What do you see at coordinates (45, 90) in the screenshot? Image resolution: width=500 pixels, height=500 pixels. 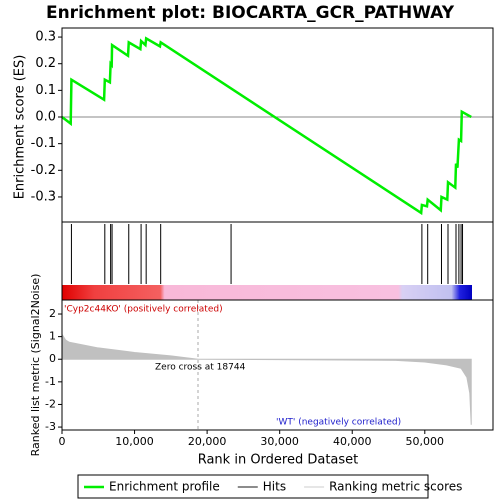 I see `y-tick-label: 0.1` at bounding box center [45, 90].